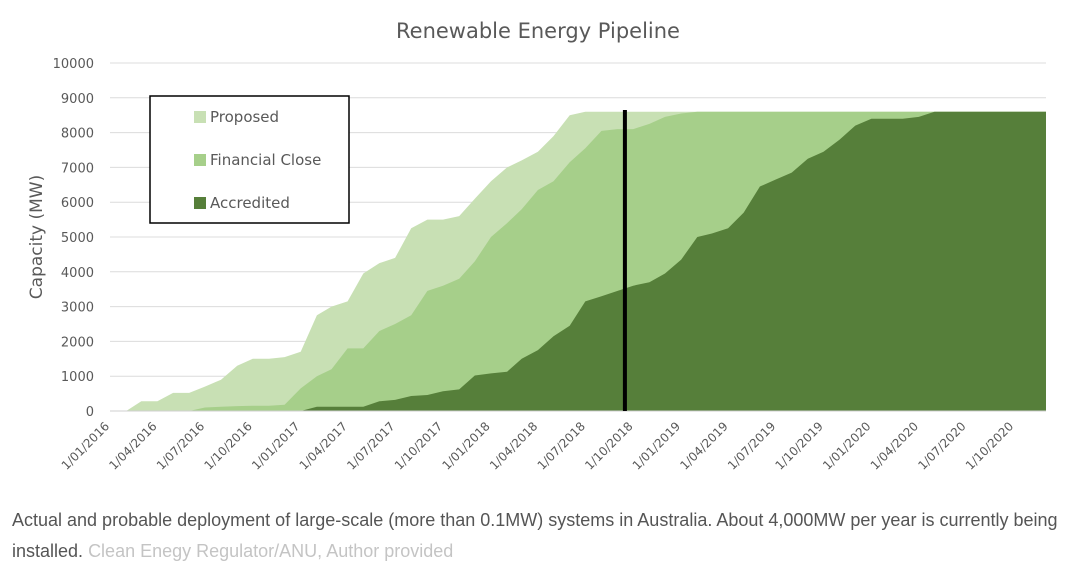 The image size is (1080, 575). I want to click on x-tick-label: 1/04/2016, so click(132, 445).